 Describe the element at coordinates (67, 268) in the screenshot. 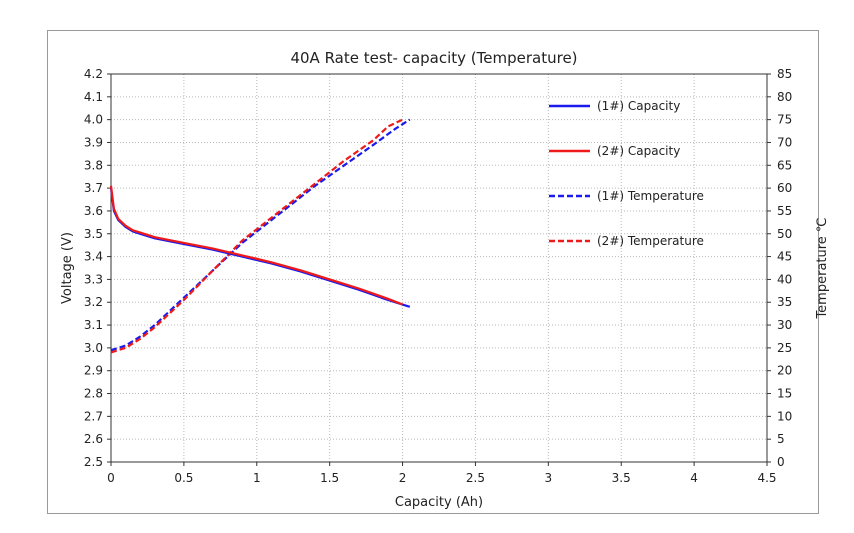

I see `y-axis-label: Voltage (V)` at that location.